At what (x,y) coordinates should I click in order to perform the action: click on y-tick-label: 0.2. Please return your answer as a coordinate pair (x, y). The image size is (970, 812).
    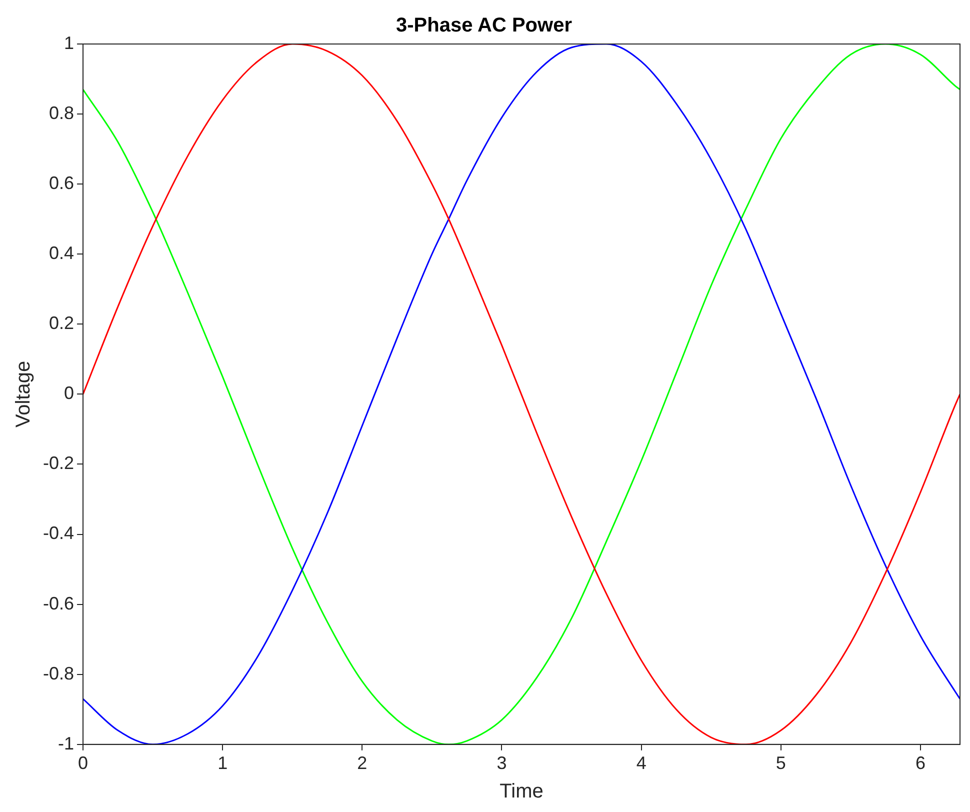
    Looking at the image, I should click on (61, 323).